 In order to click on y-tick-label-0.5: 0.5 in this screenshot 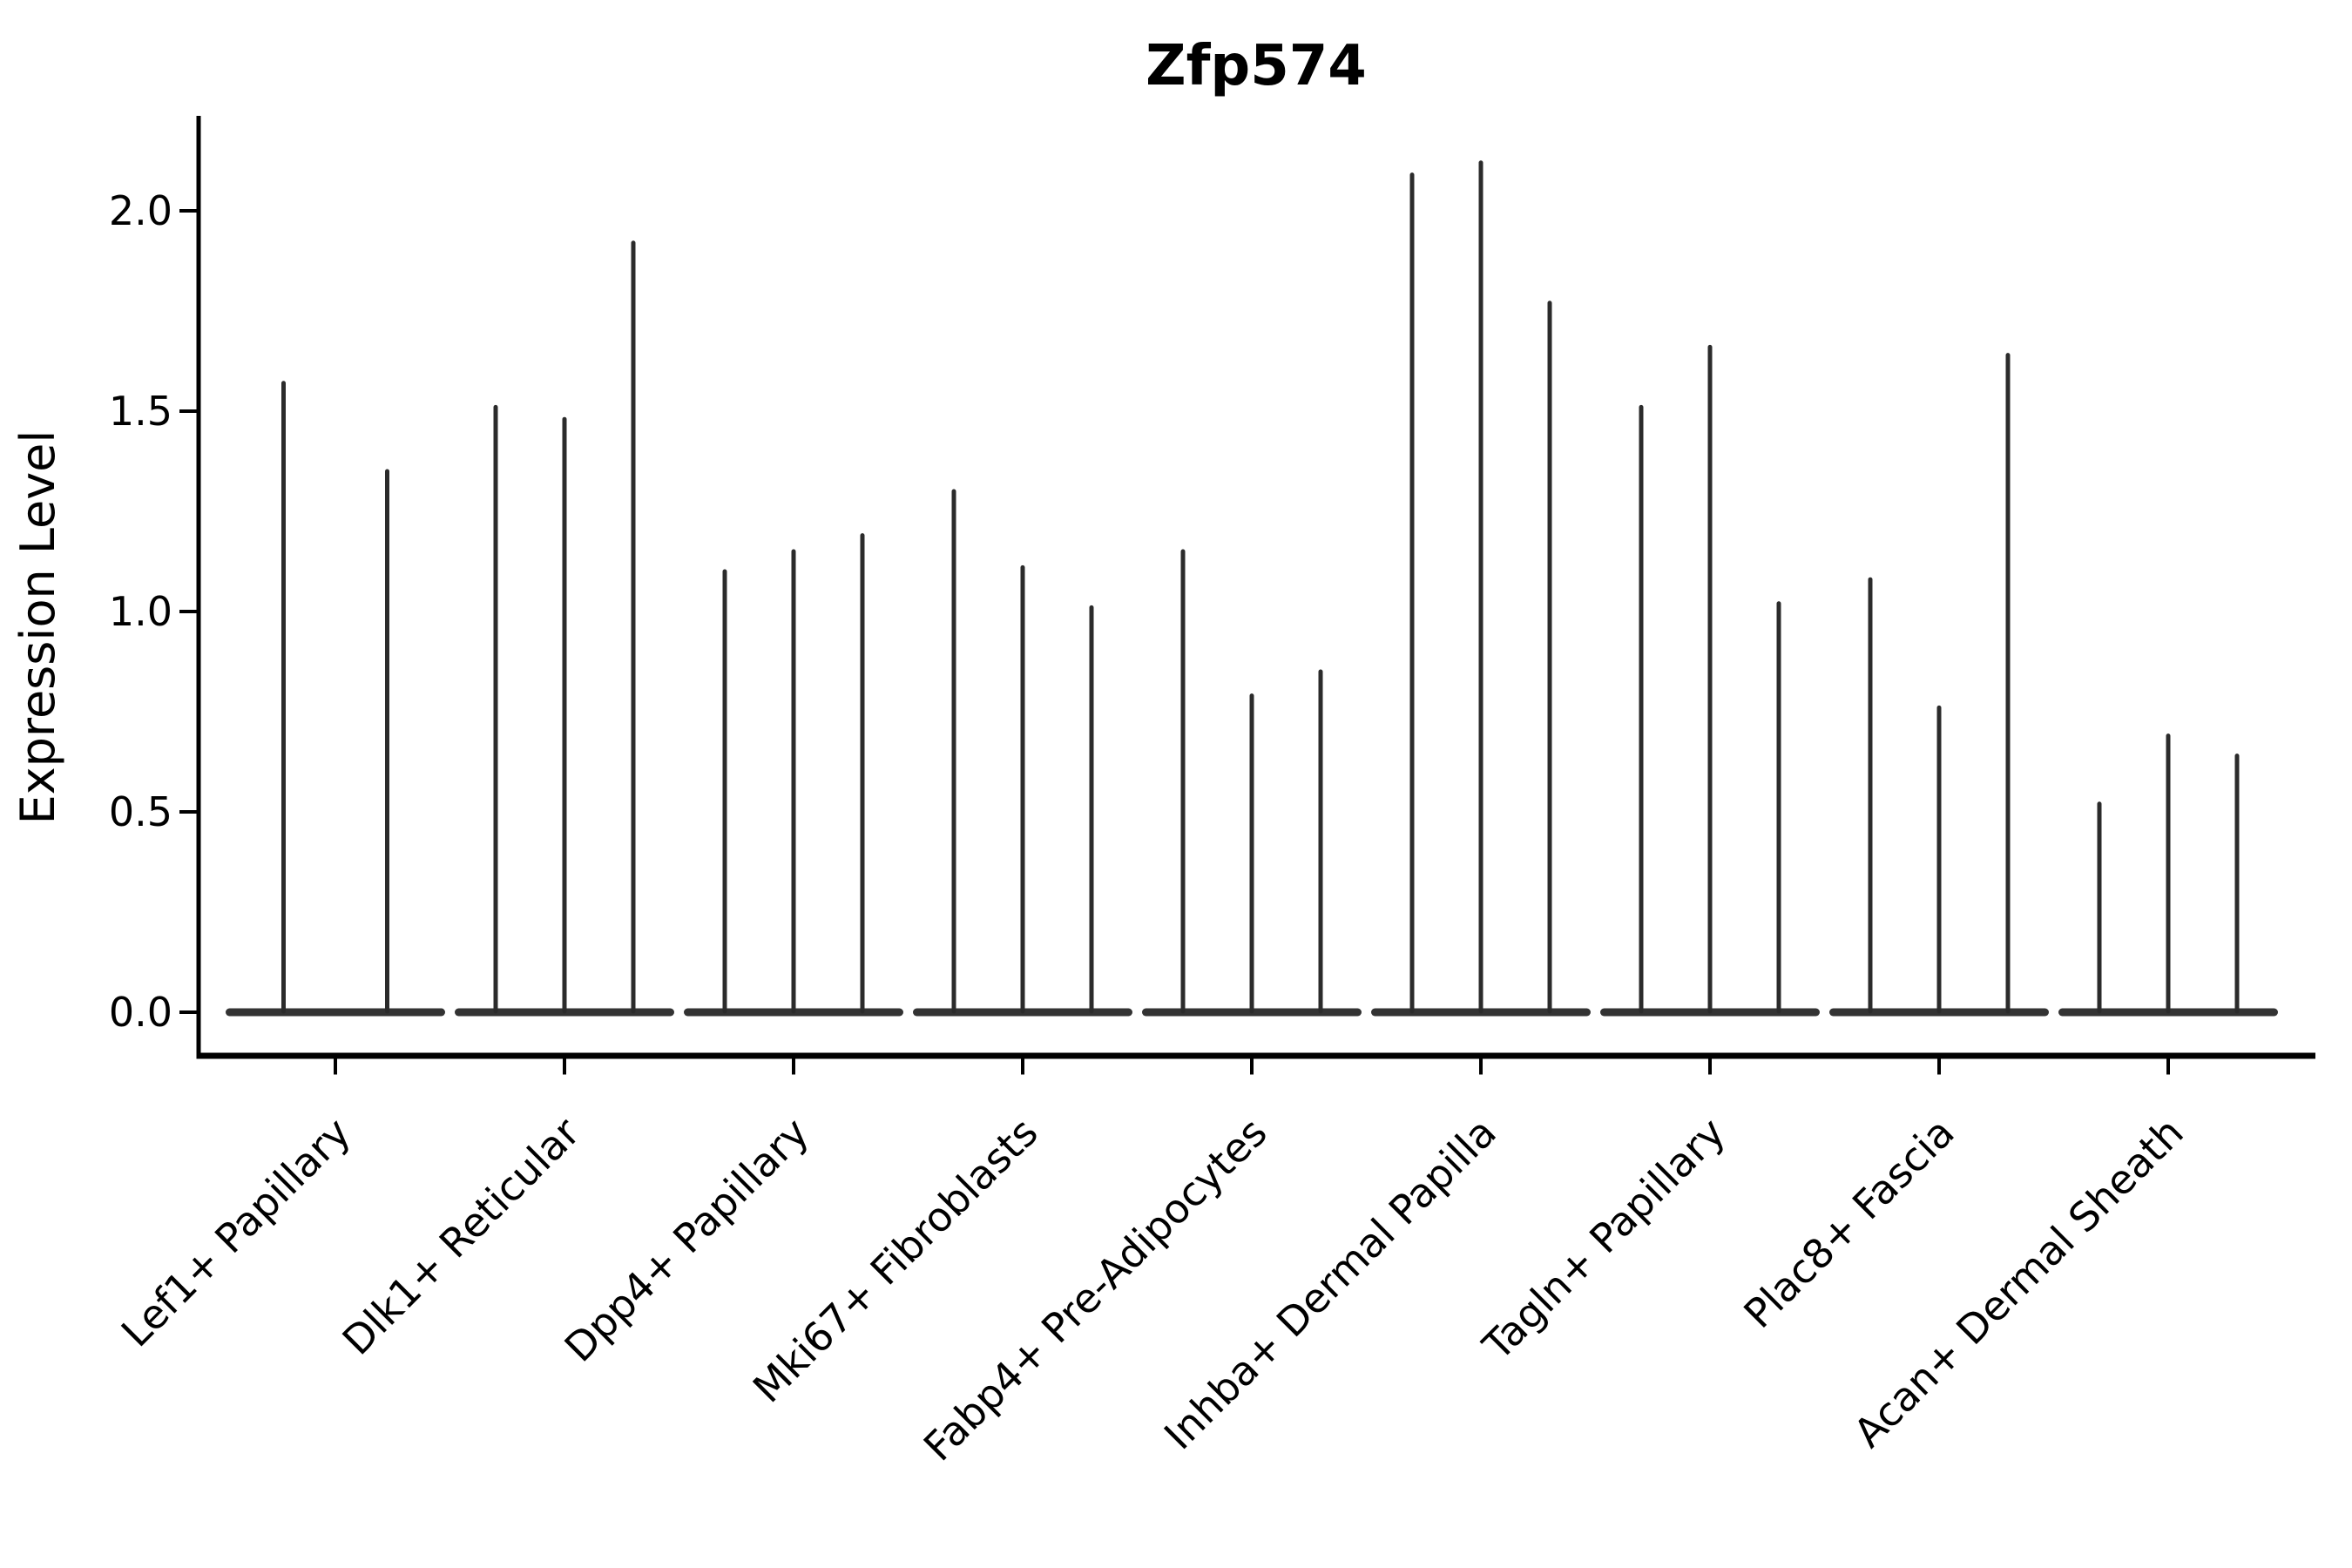, I will do `click(140, 811)`.